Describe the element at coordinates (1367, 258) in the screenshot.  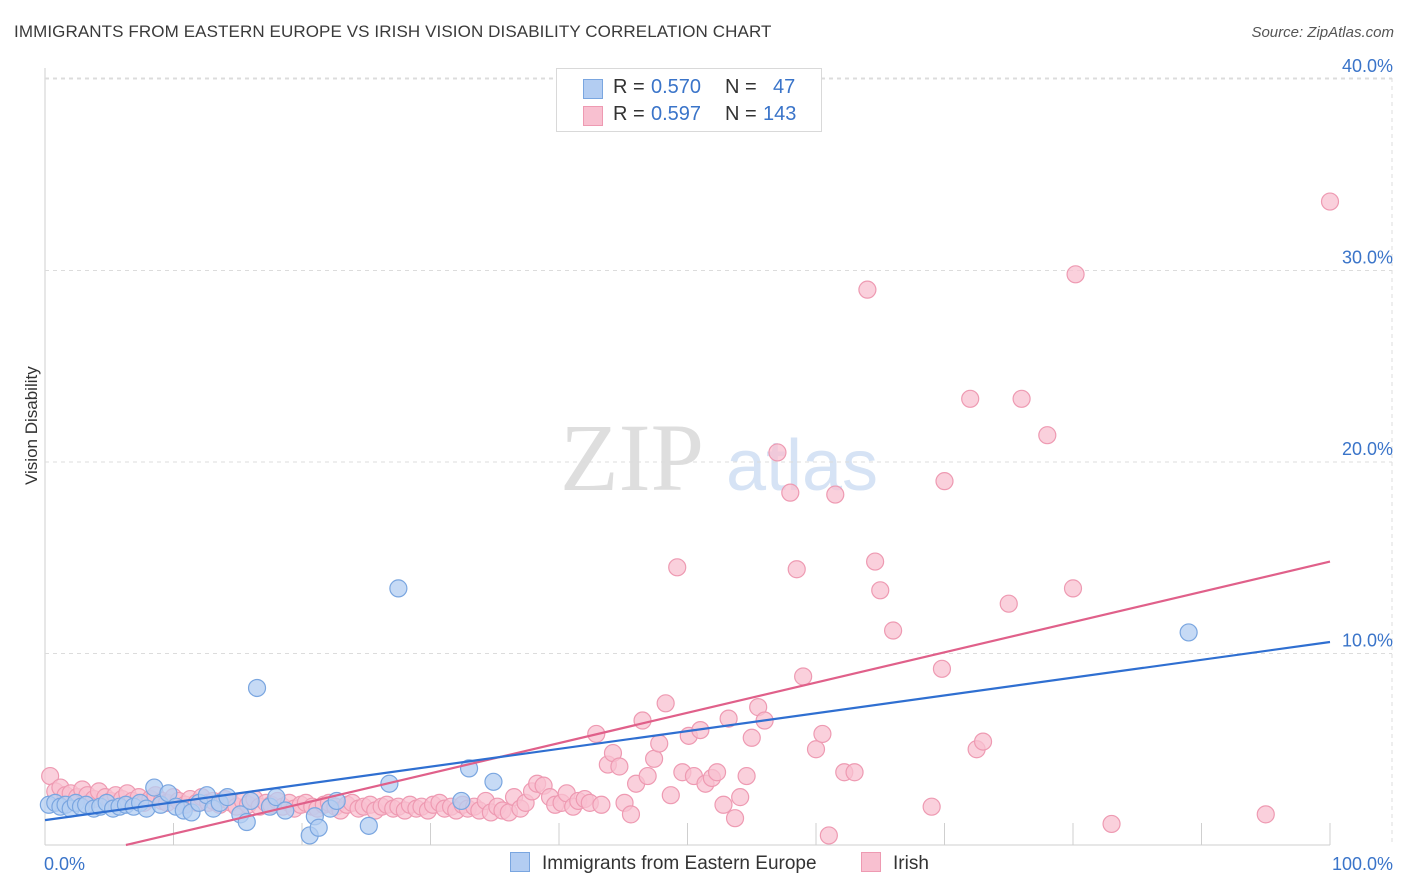
I see `y-tick-label: 30.0%` at that location.